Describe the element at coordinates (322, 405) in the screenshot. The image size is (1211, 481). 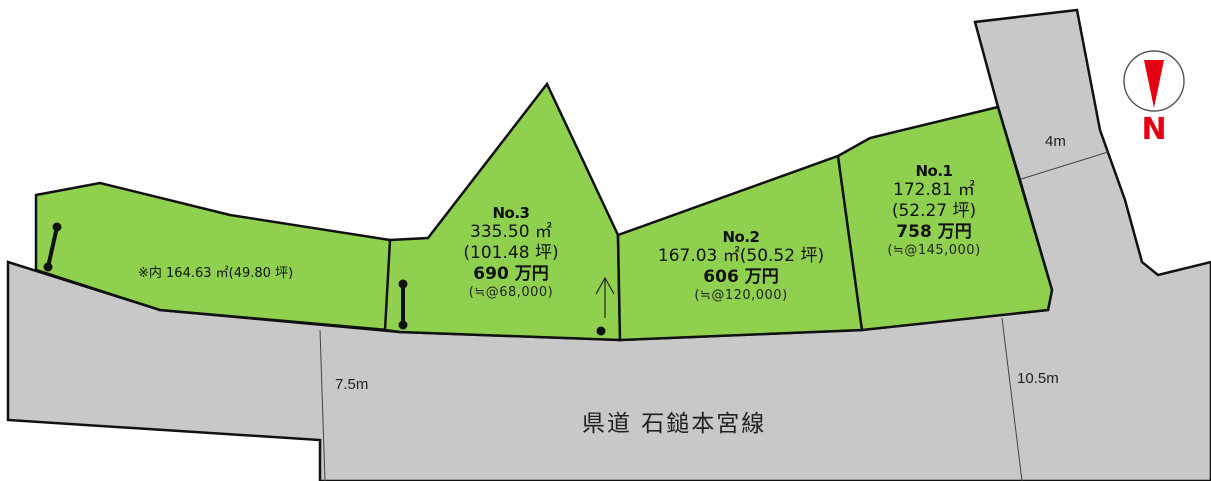
I see `road-width-line-west` at that location.